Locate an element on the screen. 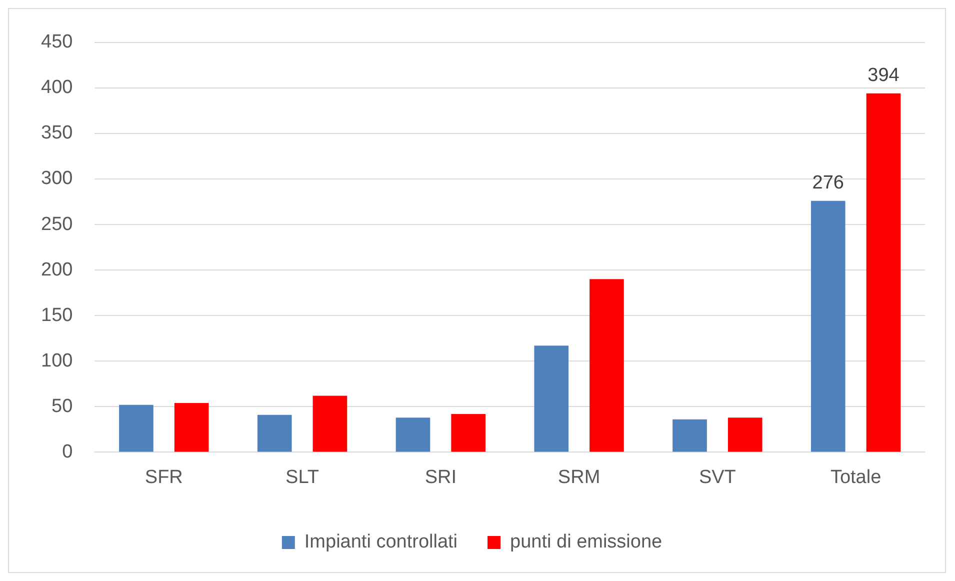 This screenshot has width=955, height=581. x-tick-label: Totale is located at coordinates (856, 477).